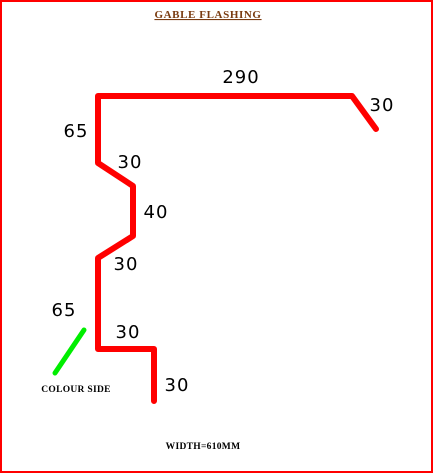 The width and height of the screenshot is (433, 473). I want to click on dimension-bottom-drop: 30, so click(177, 385).